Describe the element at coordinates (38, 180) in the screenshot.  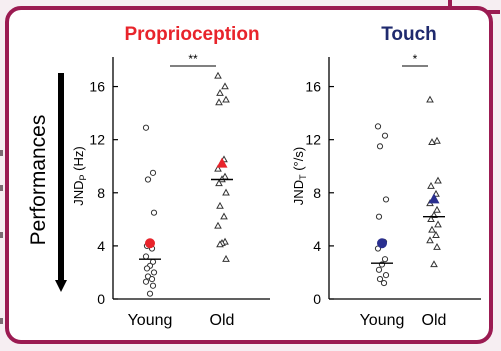
I see `performance-label: Performances` at that location.